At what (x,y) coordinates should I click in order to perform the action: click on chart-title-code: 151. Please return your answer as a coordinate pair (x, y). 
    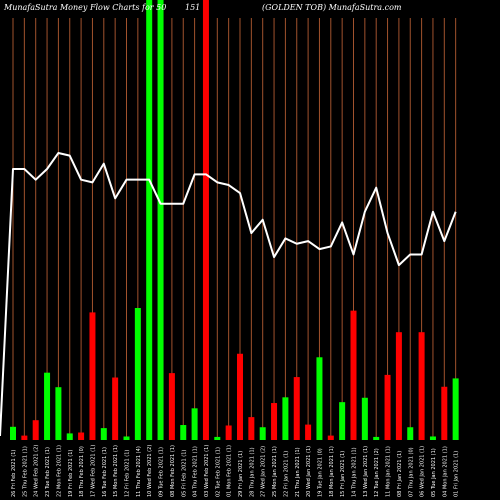
    Looking at the image, I should click on (192, 7).